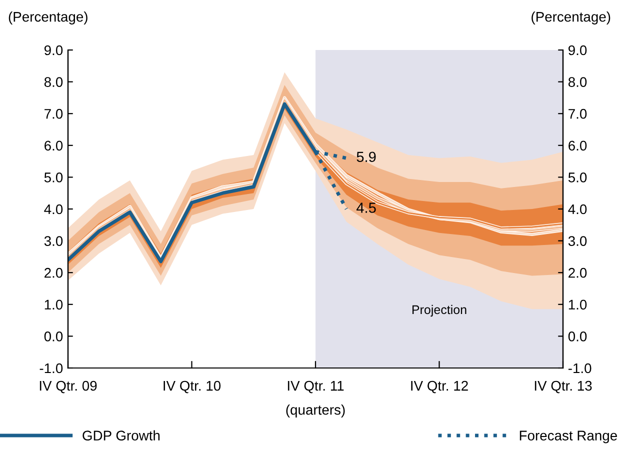 The height and width of the screenshot is (449, 619). What do you see at coordinates (316, 387) in the screenshot?
I see `x-tick-label: IV Qtr. 11` at bounding box center [316, 387].